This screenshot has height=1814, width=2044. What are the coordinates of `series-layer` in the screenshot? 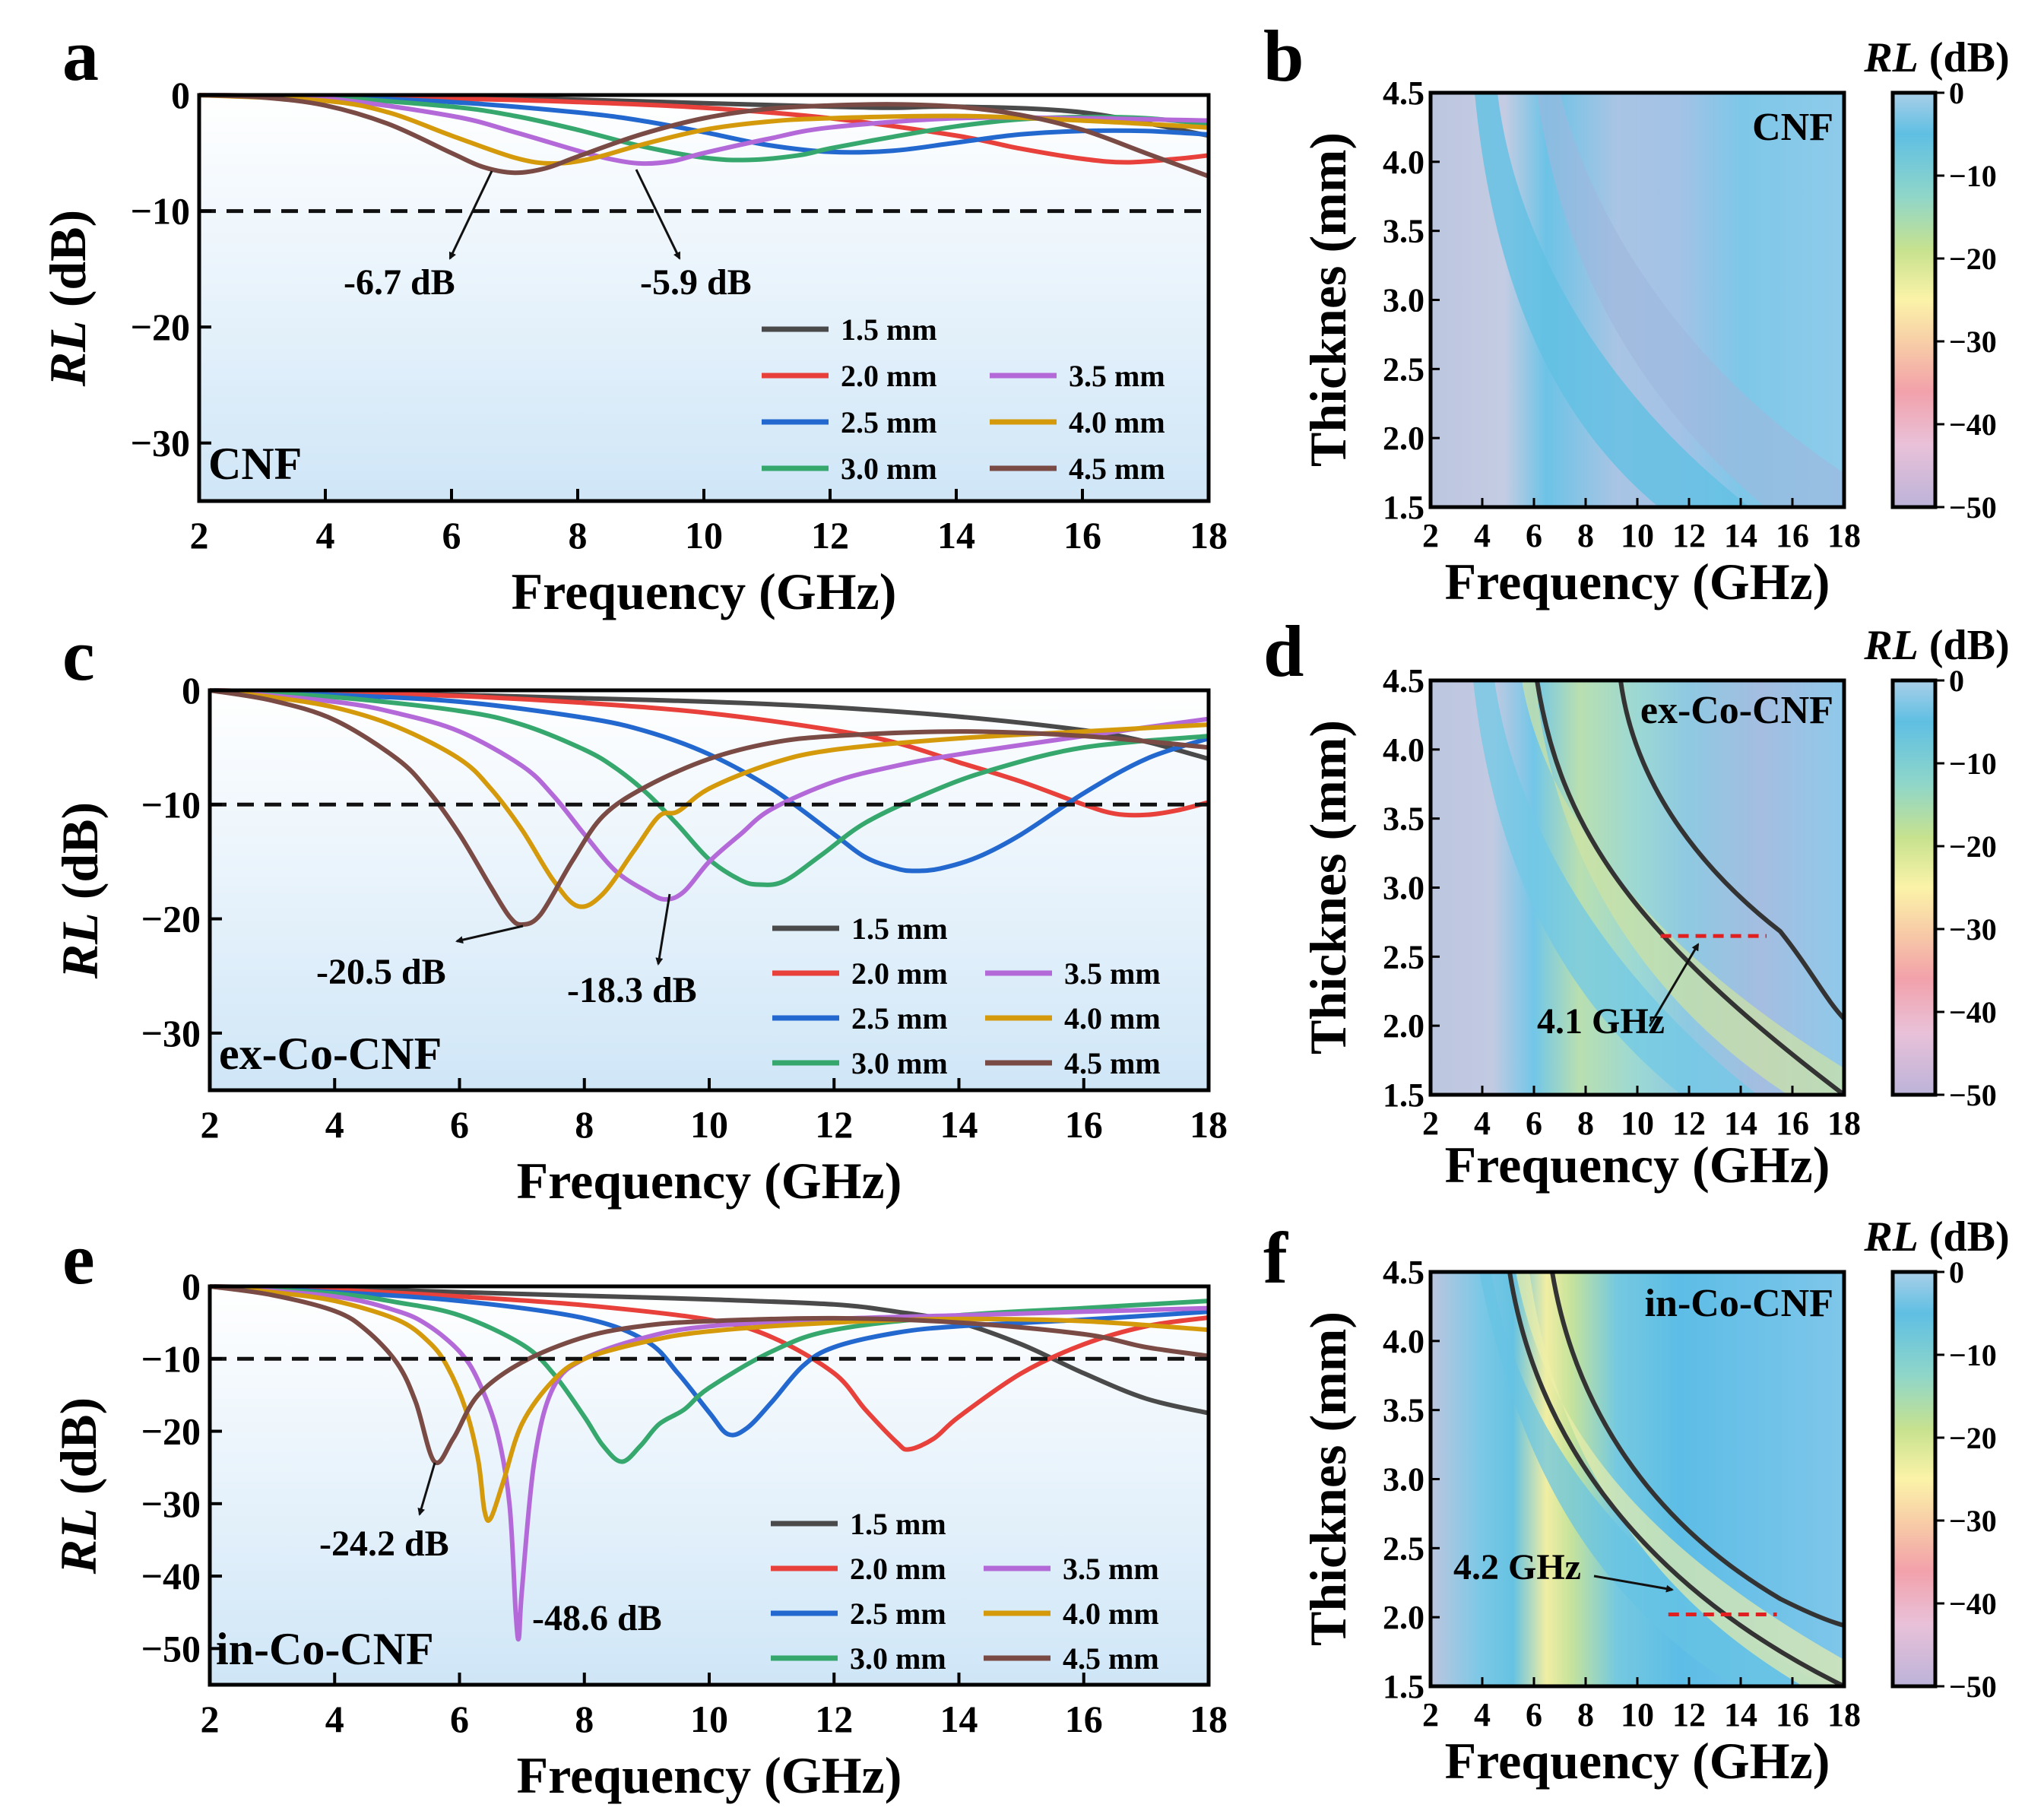 It's located at (709, 808).